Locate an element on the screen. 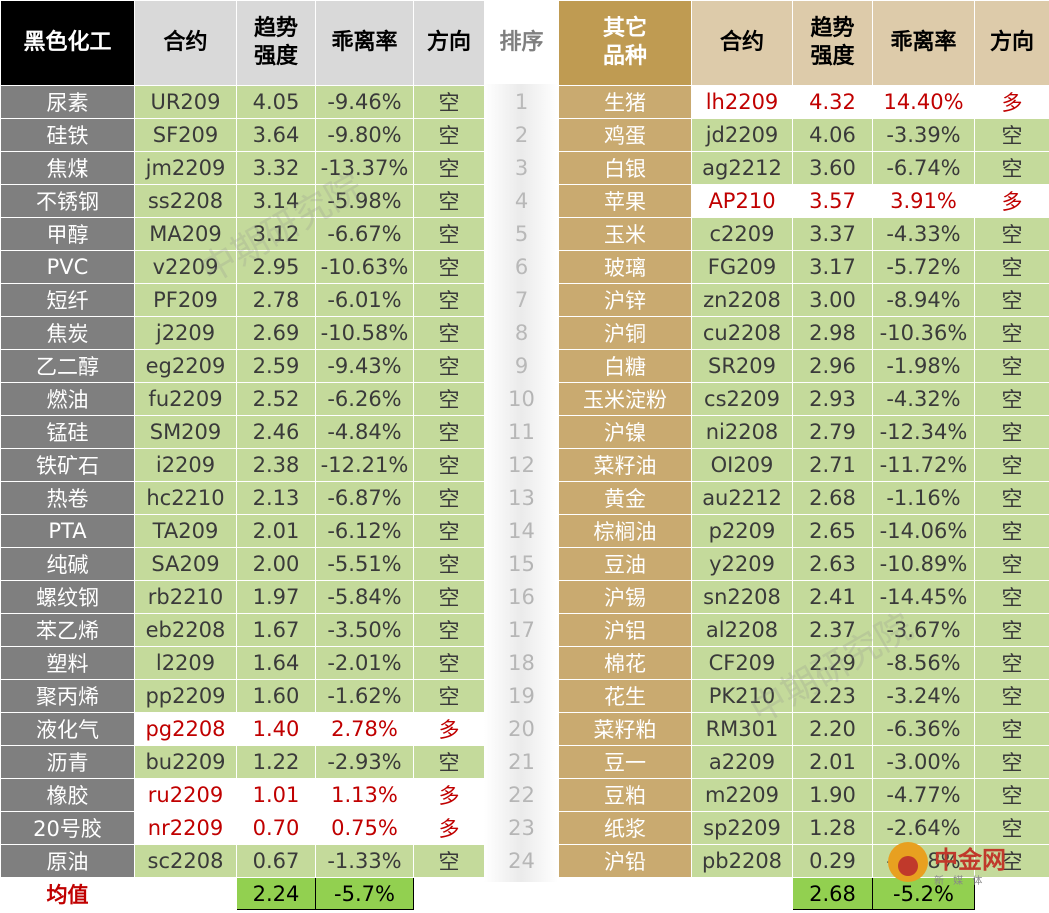 This screenshot has width=1049, height=913. rank-number: 3 is located at coordinates (521, 168).